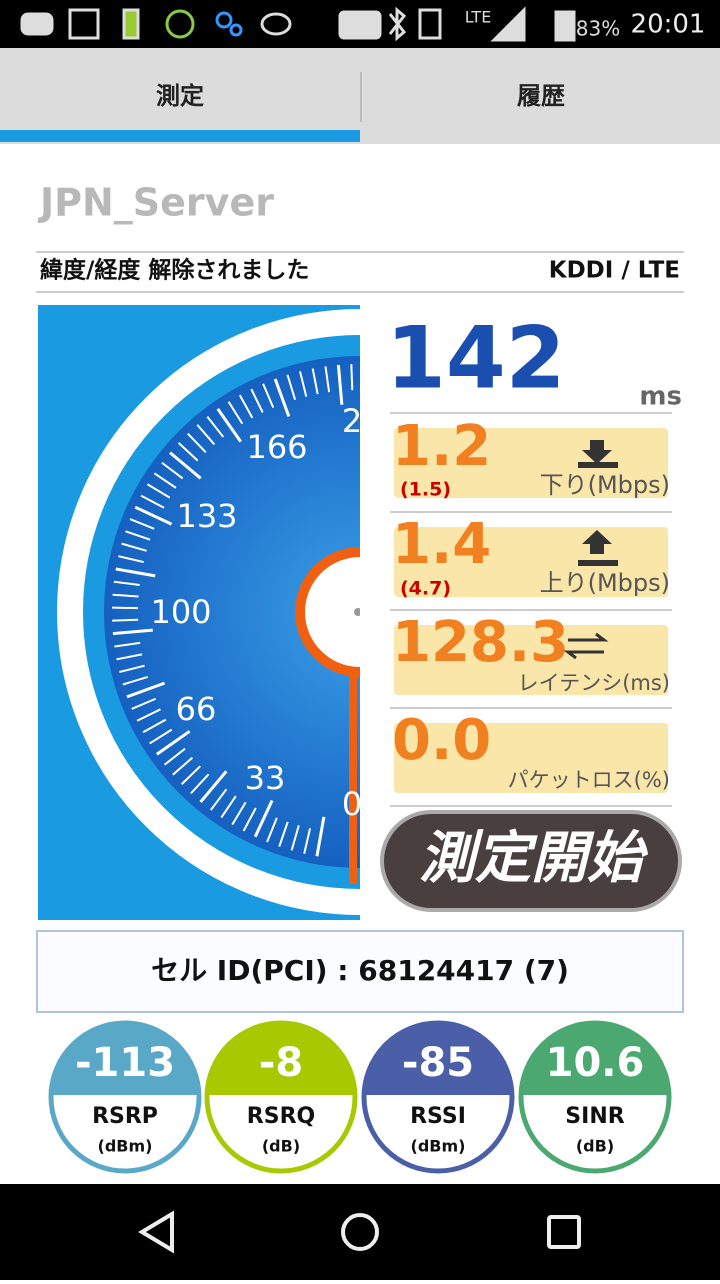  What do you see at coordinates (541, 96) in the screenshot?
I see `tab: 履歴` at bounding box center [541, 96].